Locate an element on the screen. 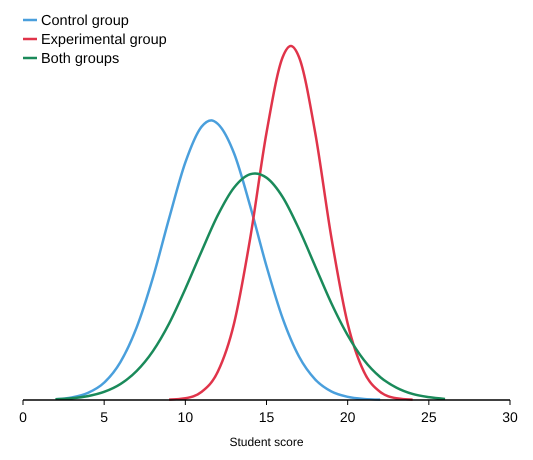  legend-label: Control group is located at coordinates (85, 21).